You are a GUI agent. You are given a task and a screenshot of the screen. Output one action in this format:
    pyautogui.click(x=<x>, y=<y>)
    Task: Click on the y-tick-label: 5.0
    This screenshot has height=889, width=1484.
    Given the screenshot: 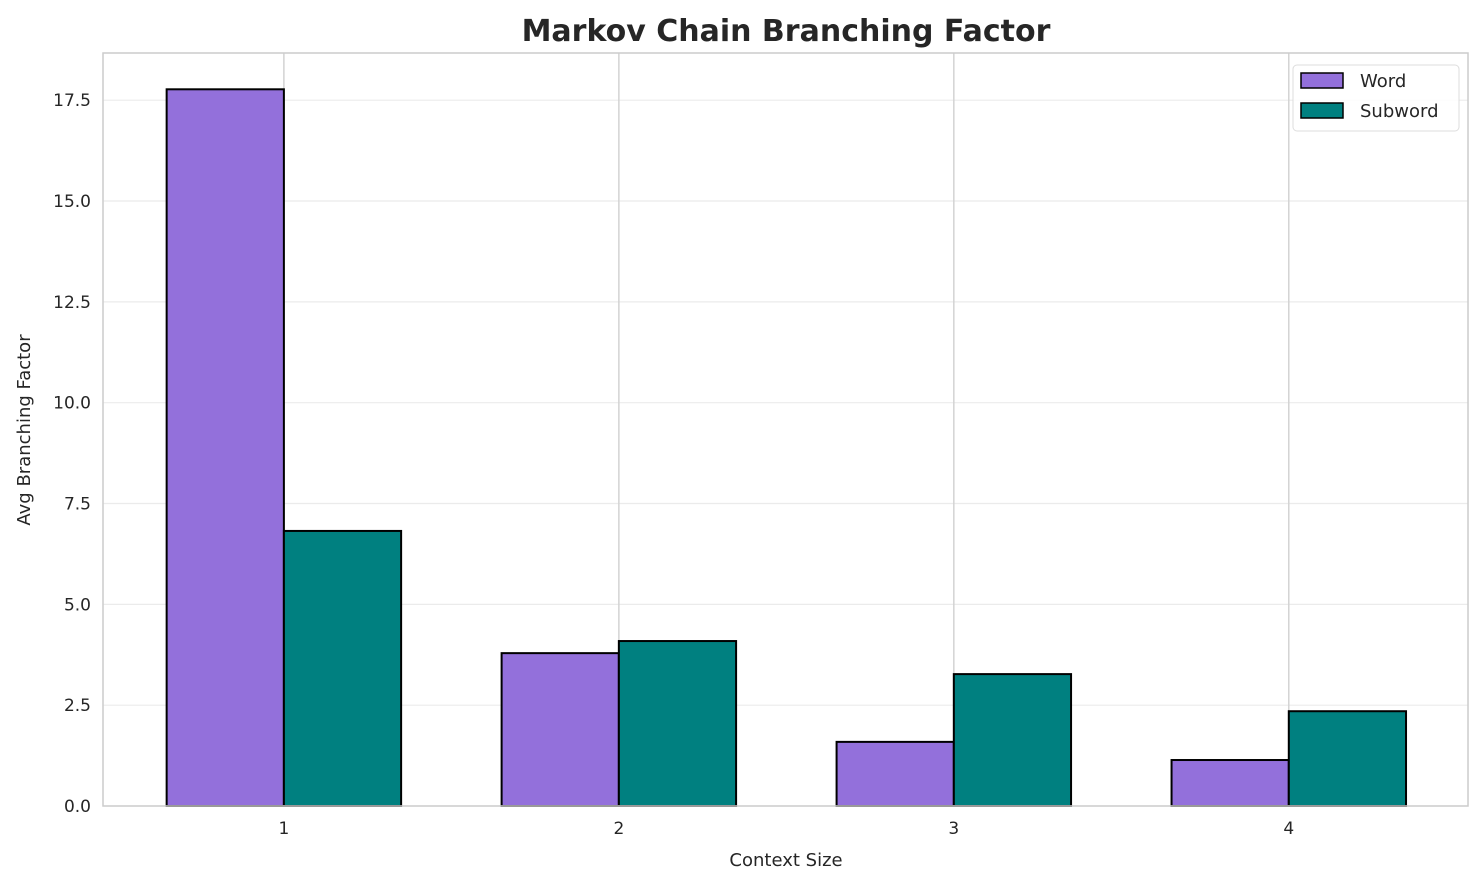 What is the action you would take?
    pyautogui.click(x=77, y=605)
    